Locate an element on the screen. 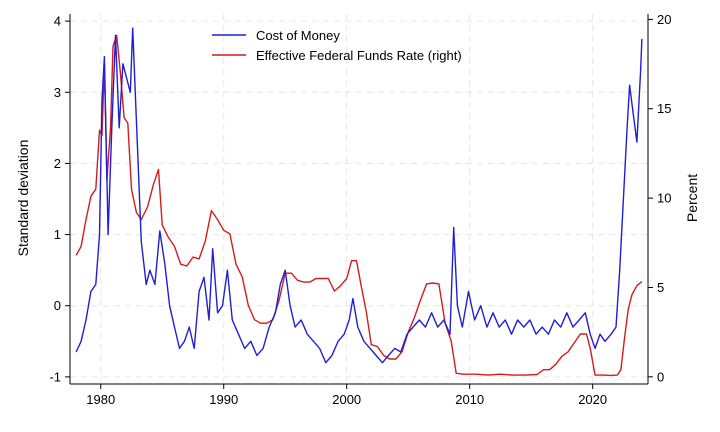 This screenshot has width=720, height=432. x-tick-label: 2010 is located at coordinates (469, 399).